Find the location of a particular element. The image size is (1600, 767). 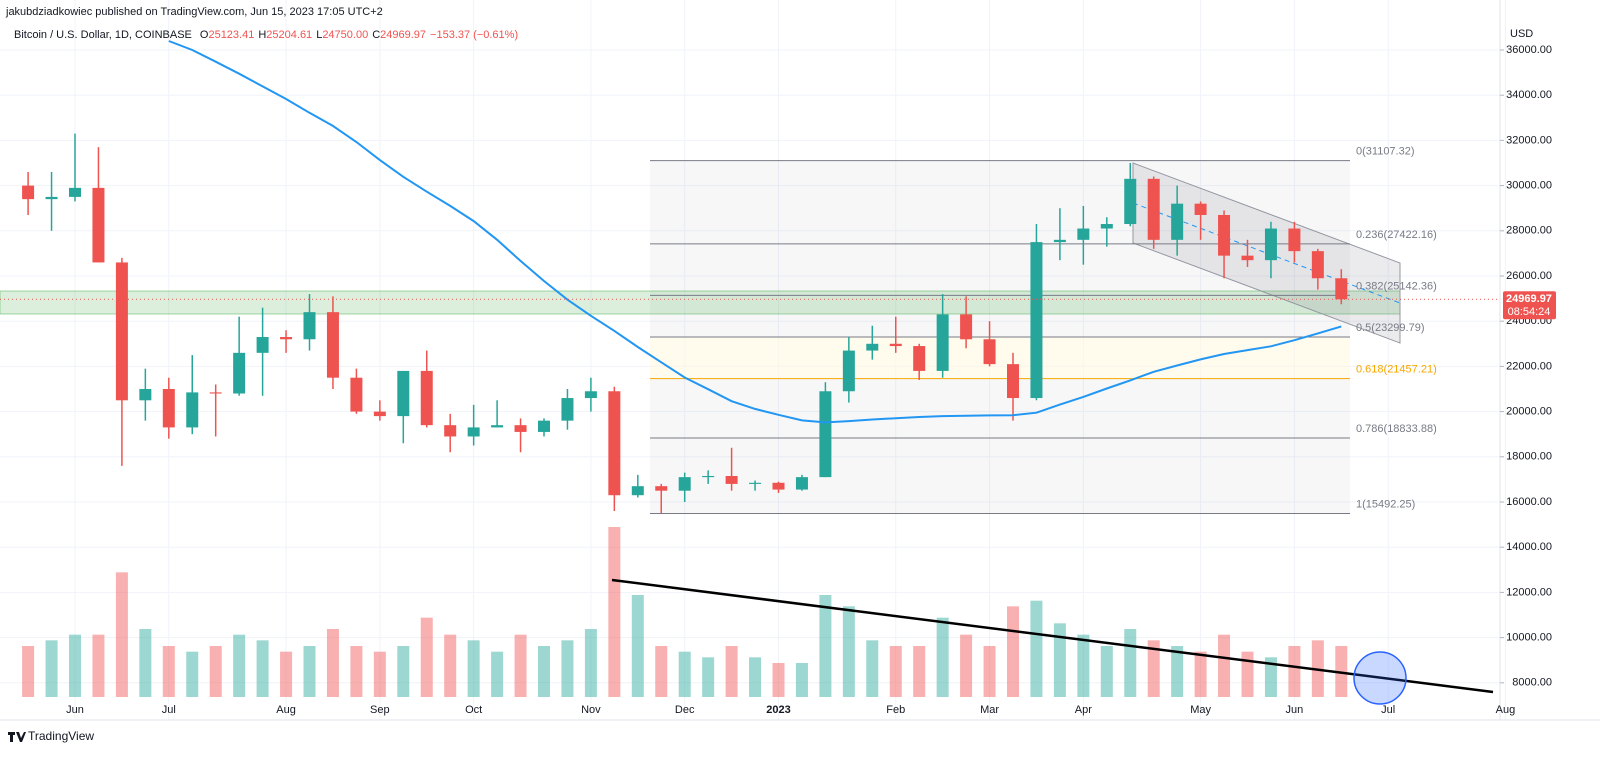

ohlc-key: C is located at coordinates (376, 35).